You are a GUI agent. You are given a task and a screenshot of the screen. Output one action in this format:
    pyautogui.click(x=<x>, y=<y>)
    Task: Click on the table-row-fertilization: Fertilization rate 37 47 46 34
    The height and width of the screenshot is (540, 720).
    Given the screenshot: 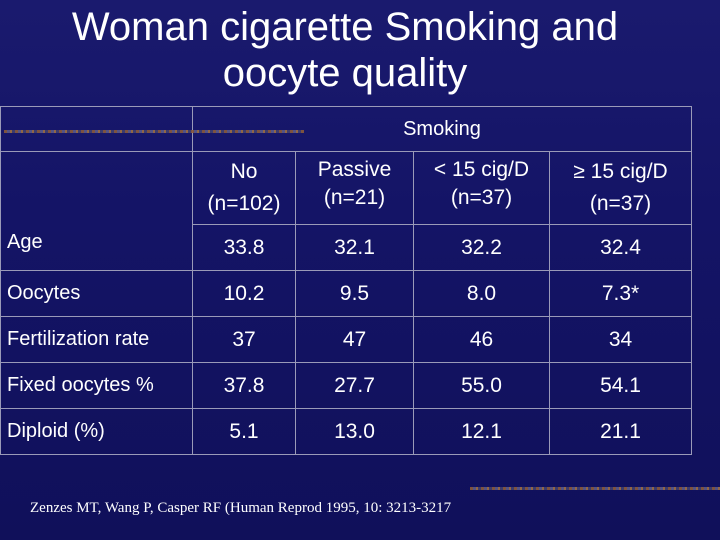 What is the action you would take?
    pyautogui.click(x=346, y=339)
    